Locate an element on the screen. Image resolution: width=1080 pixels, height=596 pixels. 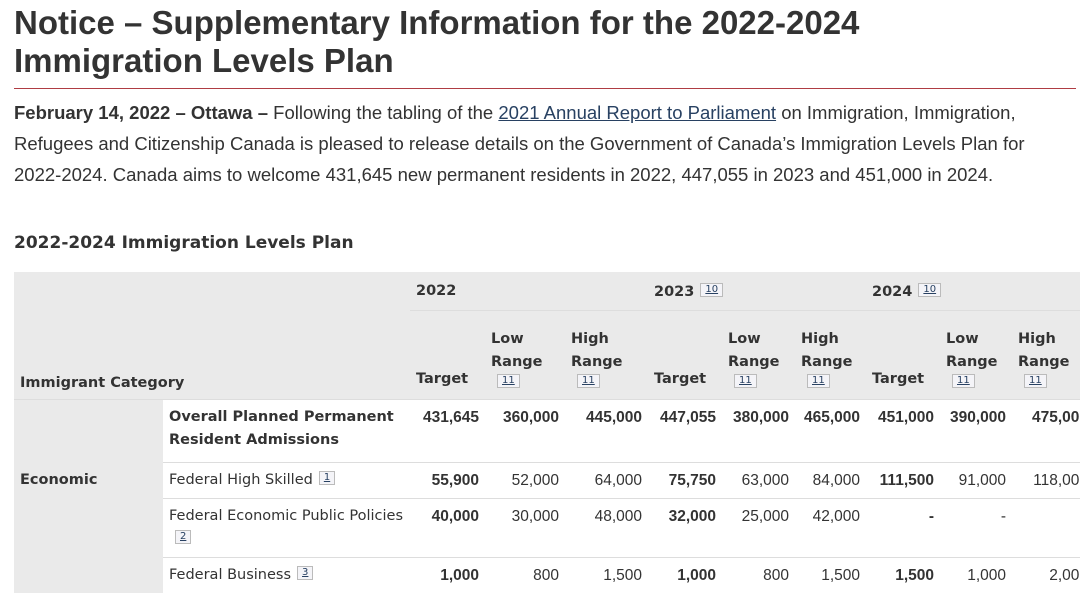
value-cell: 91,000 is located at coordinates (976, 480).